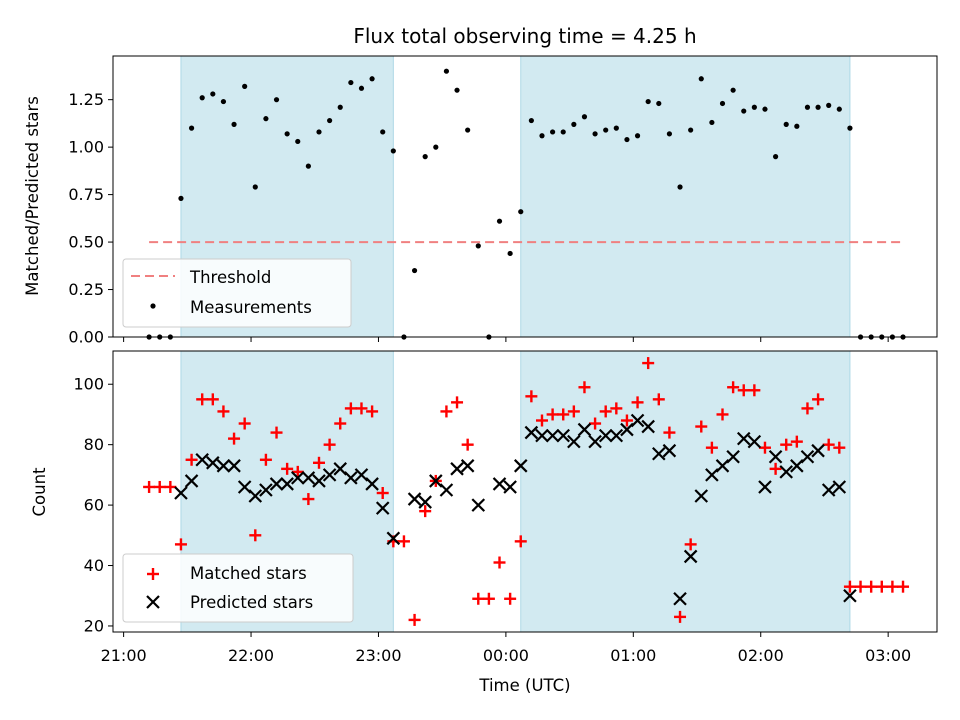 The image size is (960, 720). What do you see at coordinates (86, 242) in the screenshot?
I see `y-tick-label: 0.50` at bounding box center [86, 242].